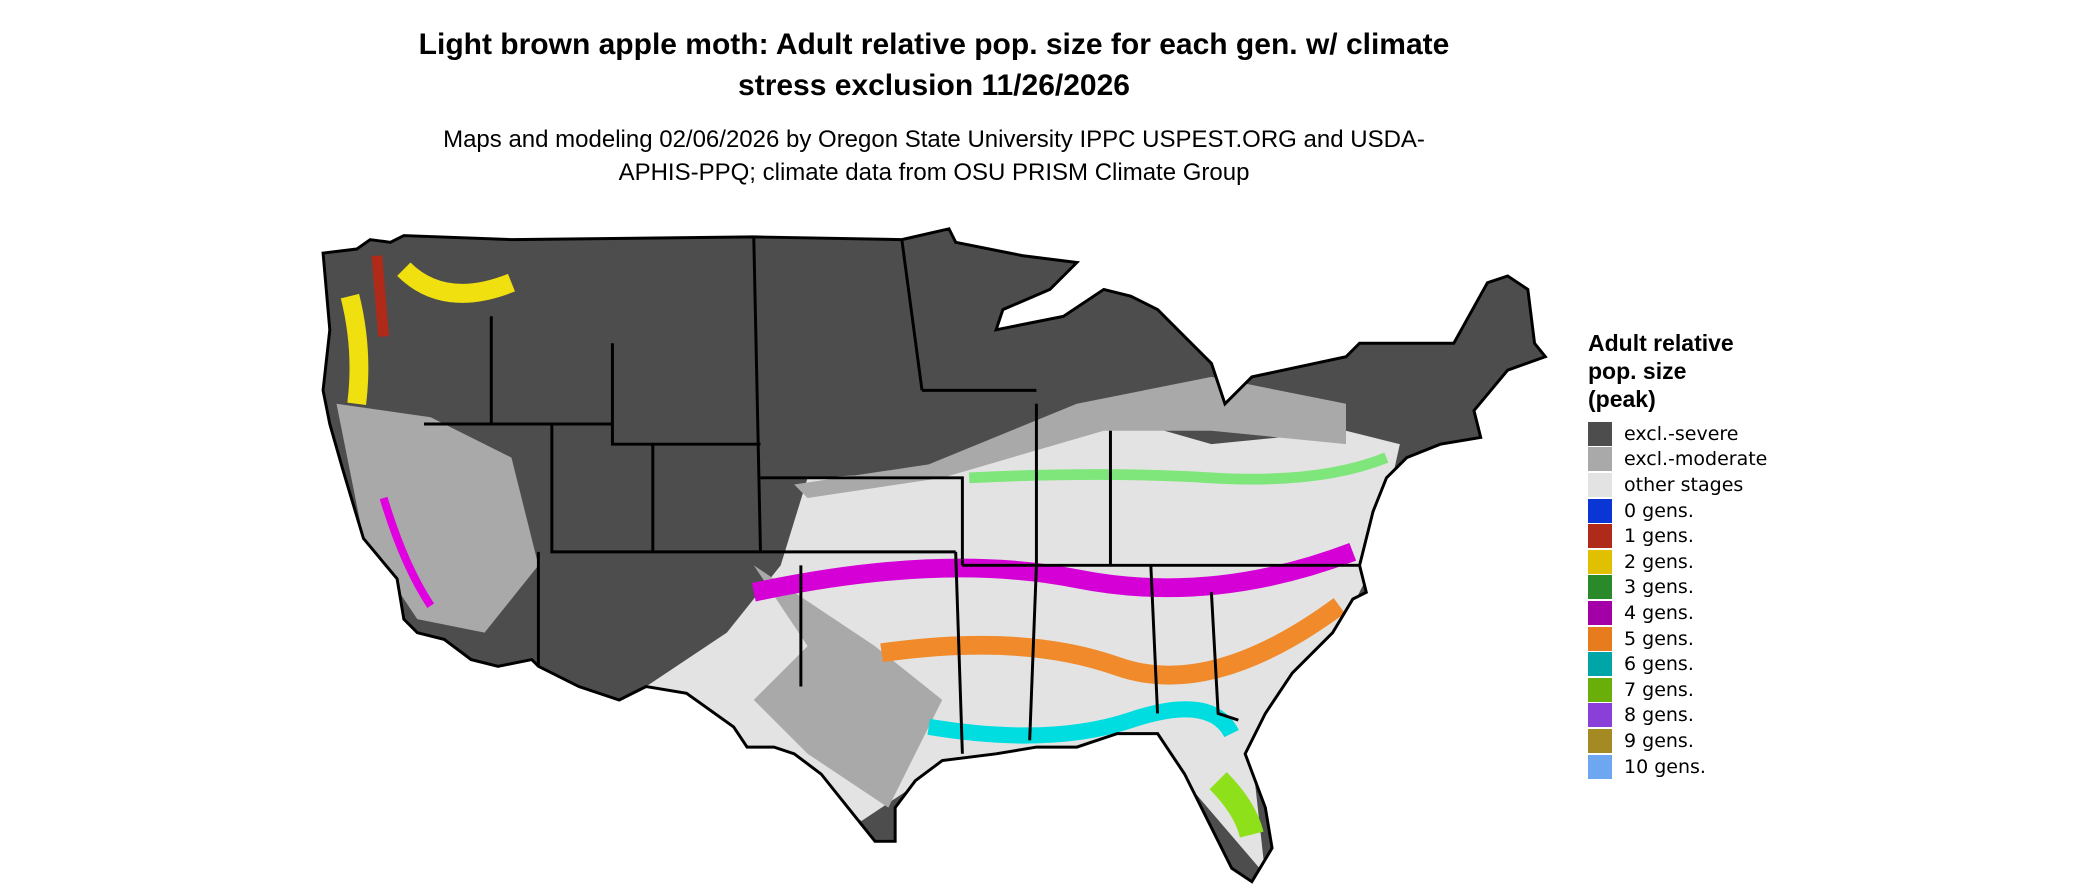 This screenshot has height=892, width=2100. I want to click on legend-item: 0 gens., so click(1677, 511).